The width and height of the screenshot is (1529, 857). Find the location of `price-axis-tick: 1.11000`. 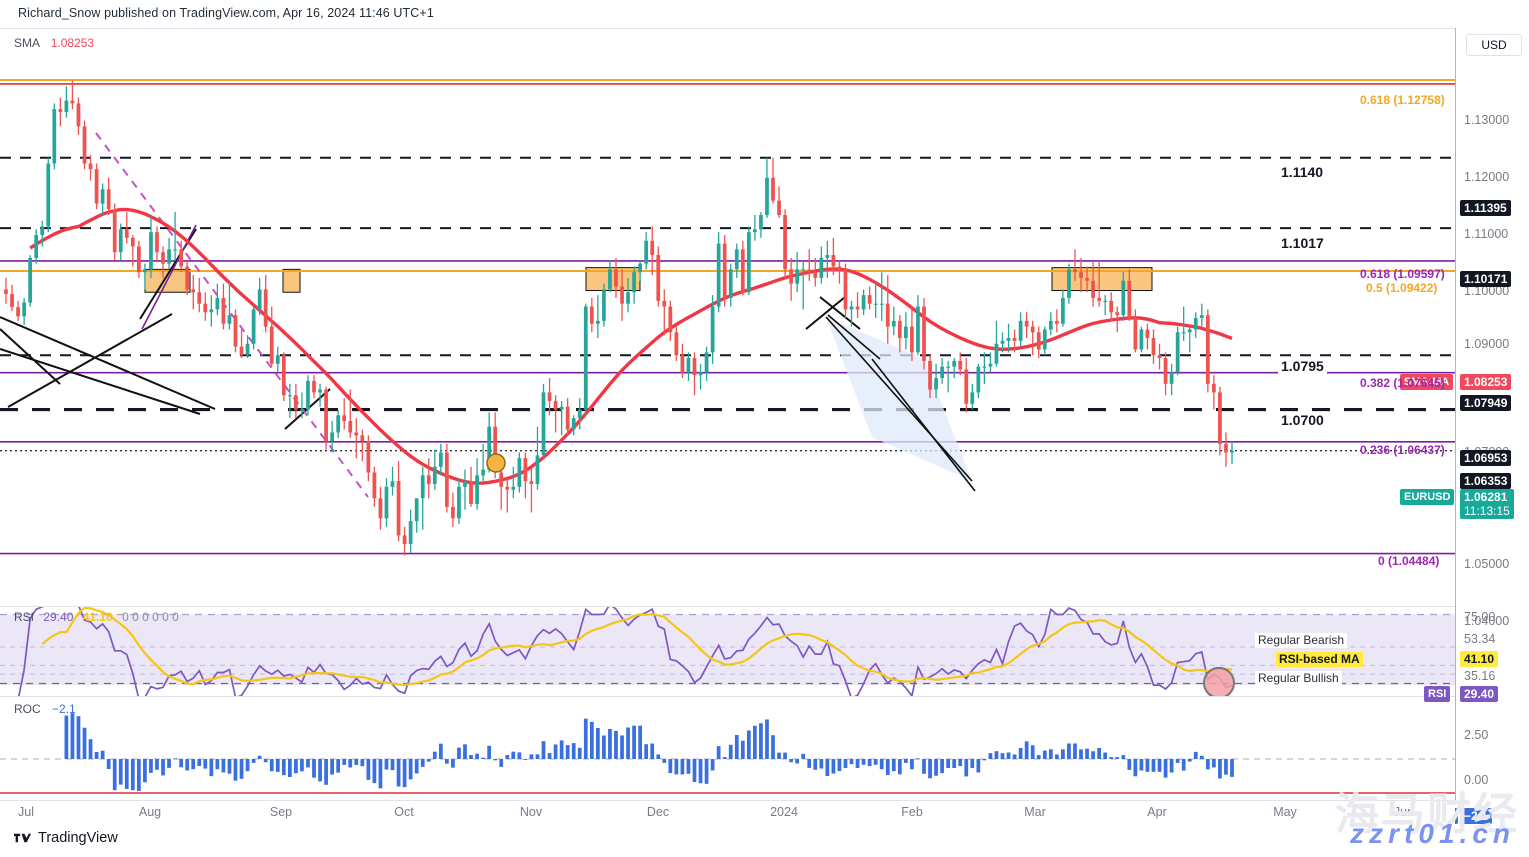

price-axis-tick: 1.11000 is located at coordinates (1486, 234).